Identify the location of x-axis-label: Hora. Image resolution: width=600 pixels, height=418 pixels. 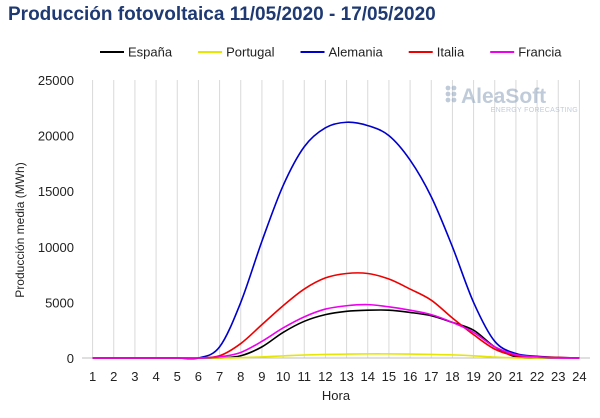
(336, 395).